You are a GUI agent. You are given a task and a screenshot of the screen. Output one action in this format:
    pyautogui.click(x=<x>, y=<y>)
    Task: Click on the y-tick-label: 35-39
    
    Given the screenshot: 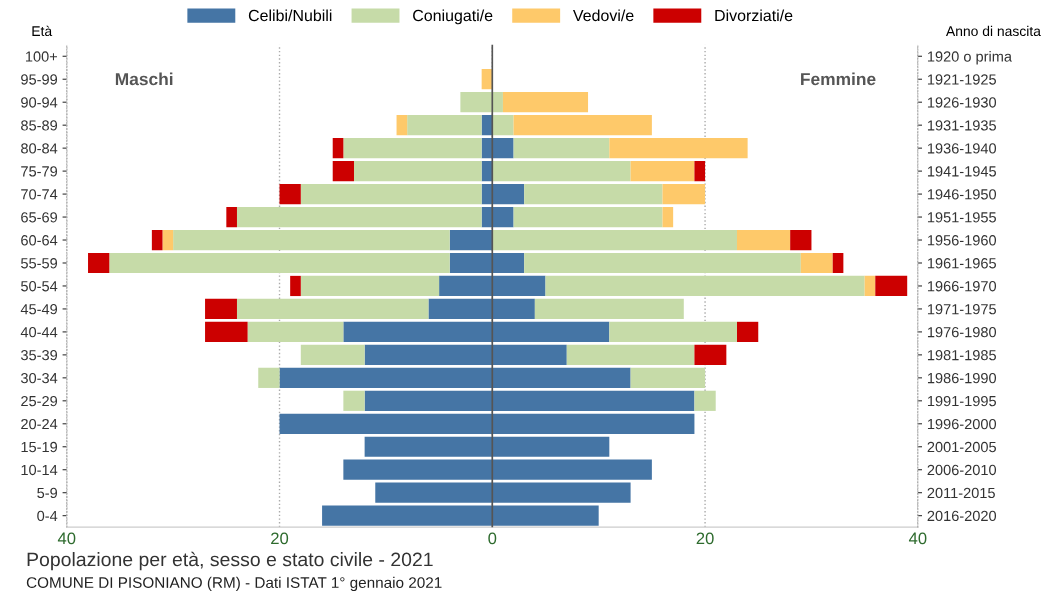 What is the action you would take?
    pyautogui.click(x=39, y=355)
    